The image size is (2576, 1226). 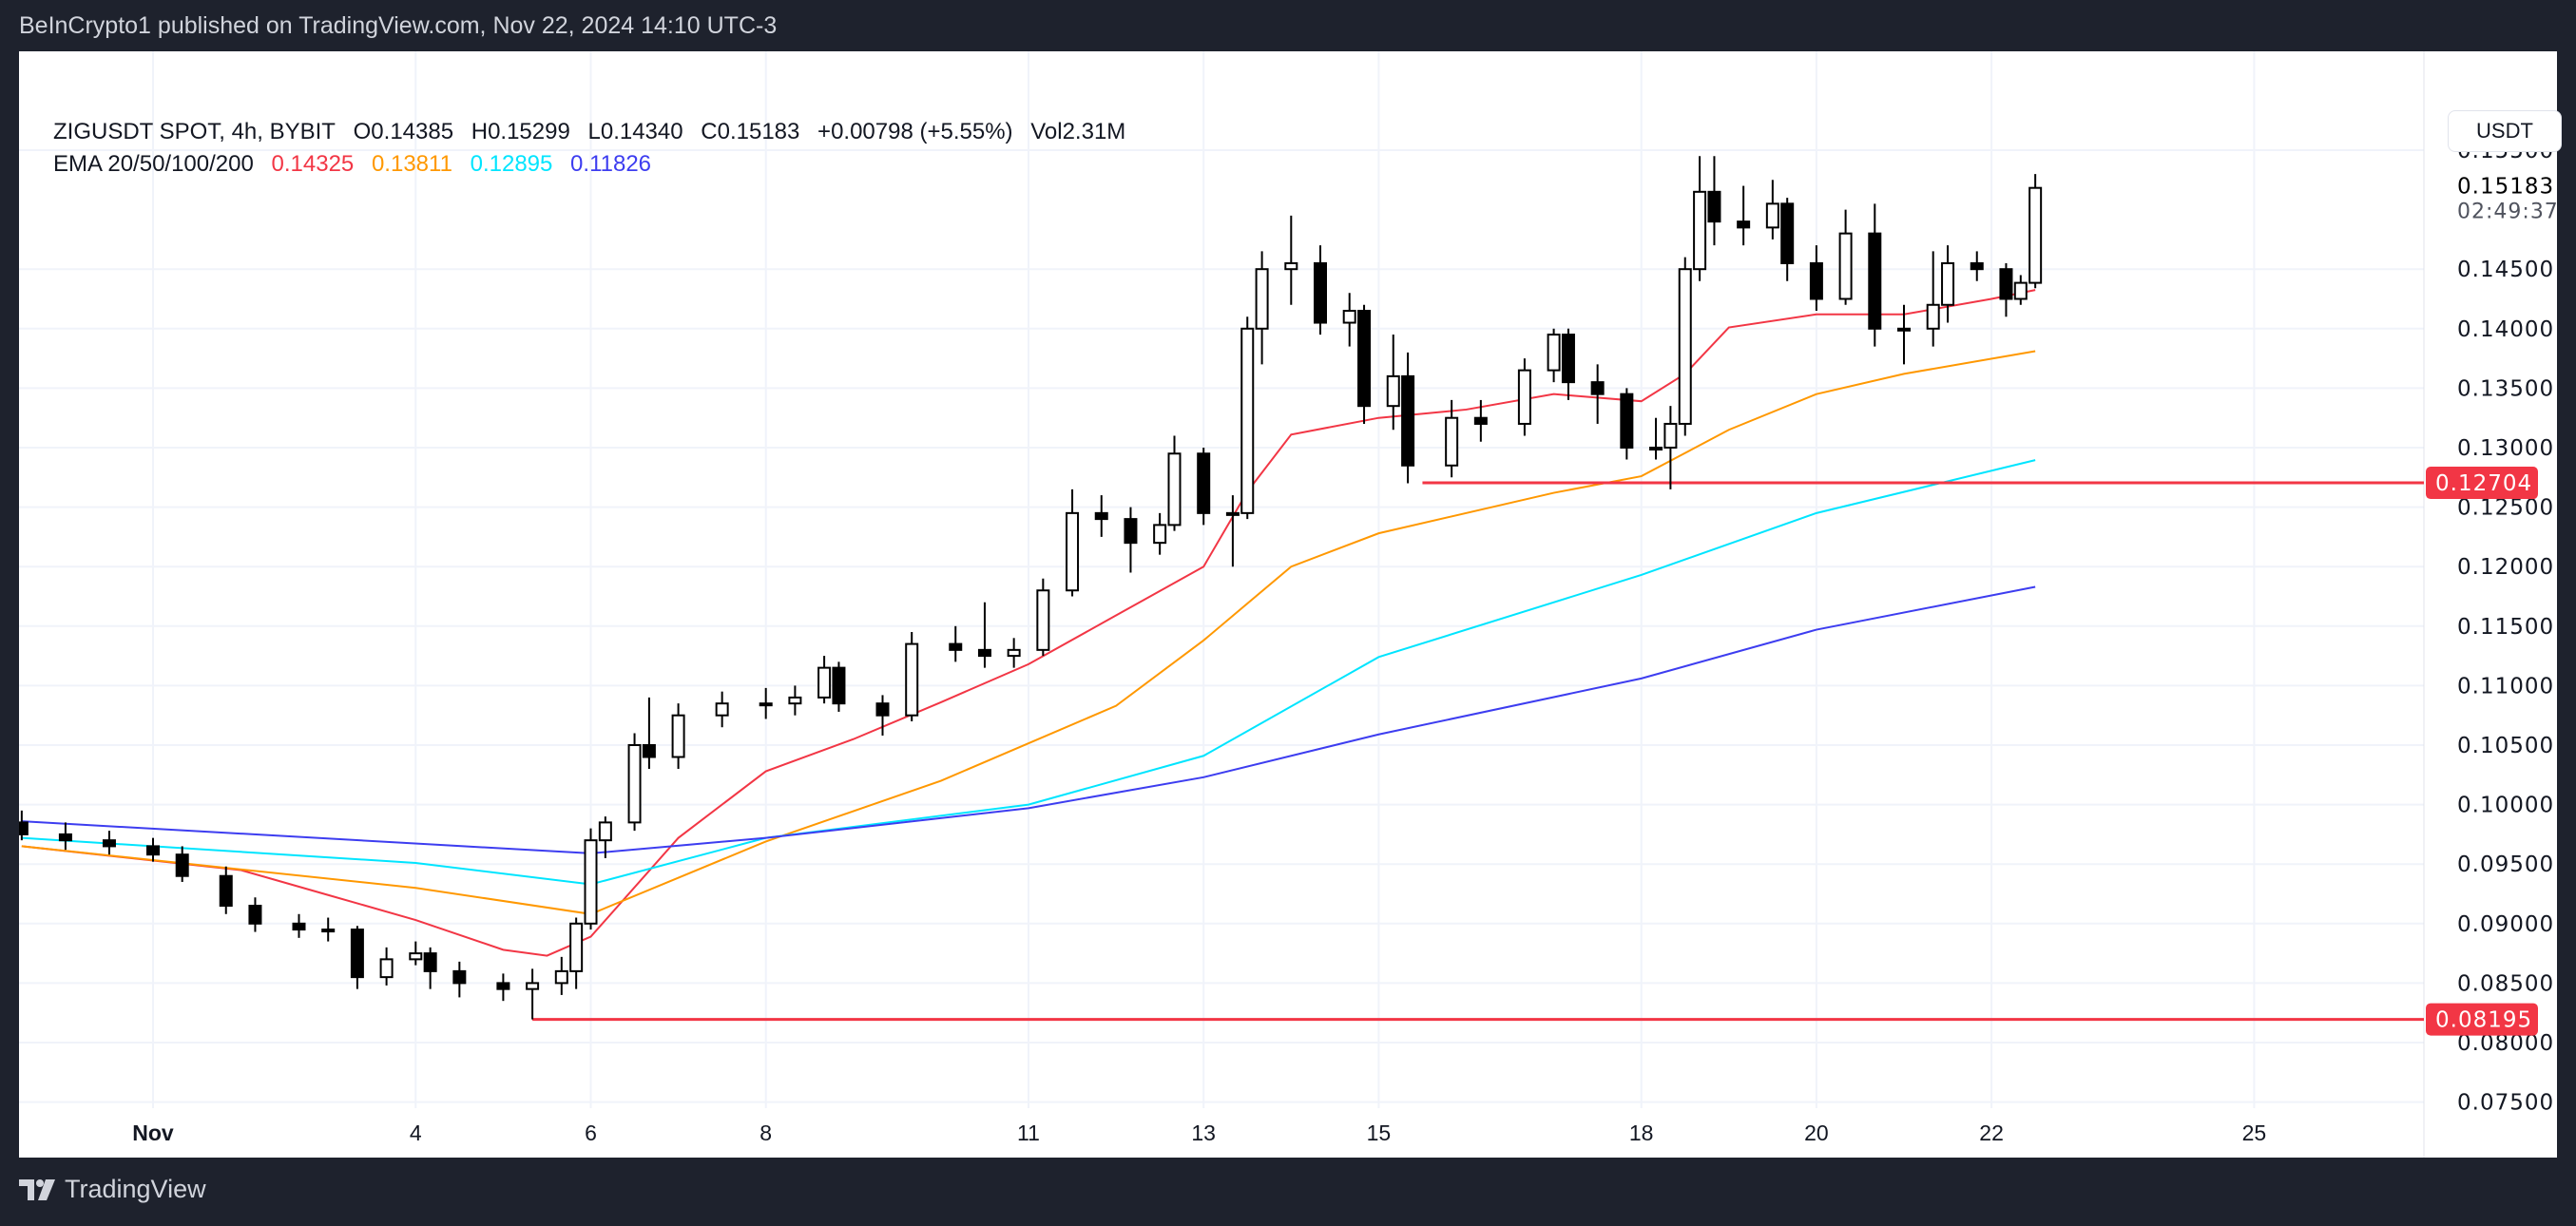 What do you see at coordinates (153, 164) in the screenshot?
I see `ema-label: EMA 20/50/100/200` at bounding box center [153, 164].